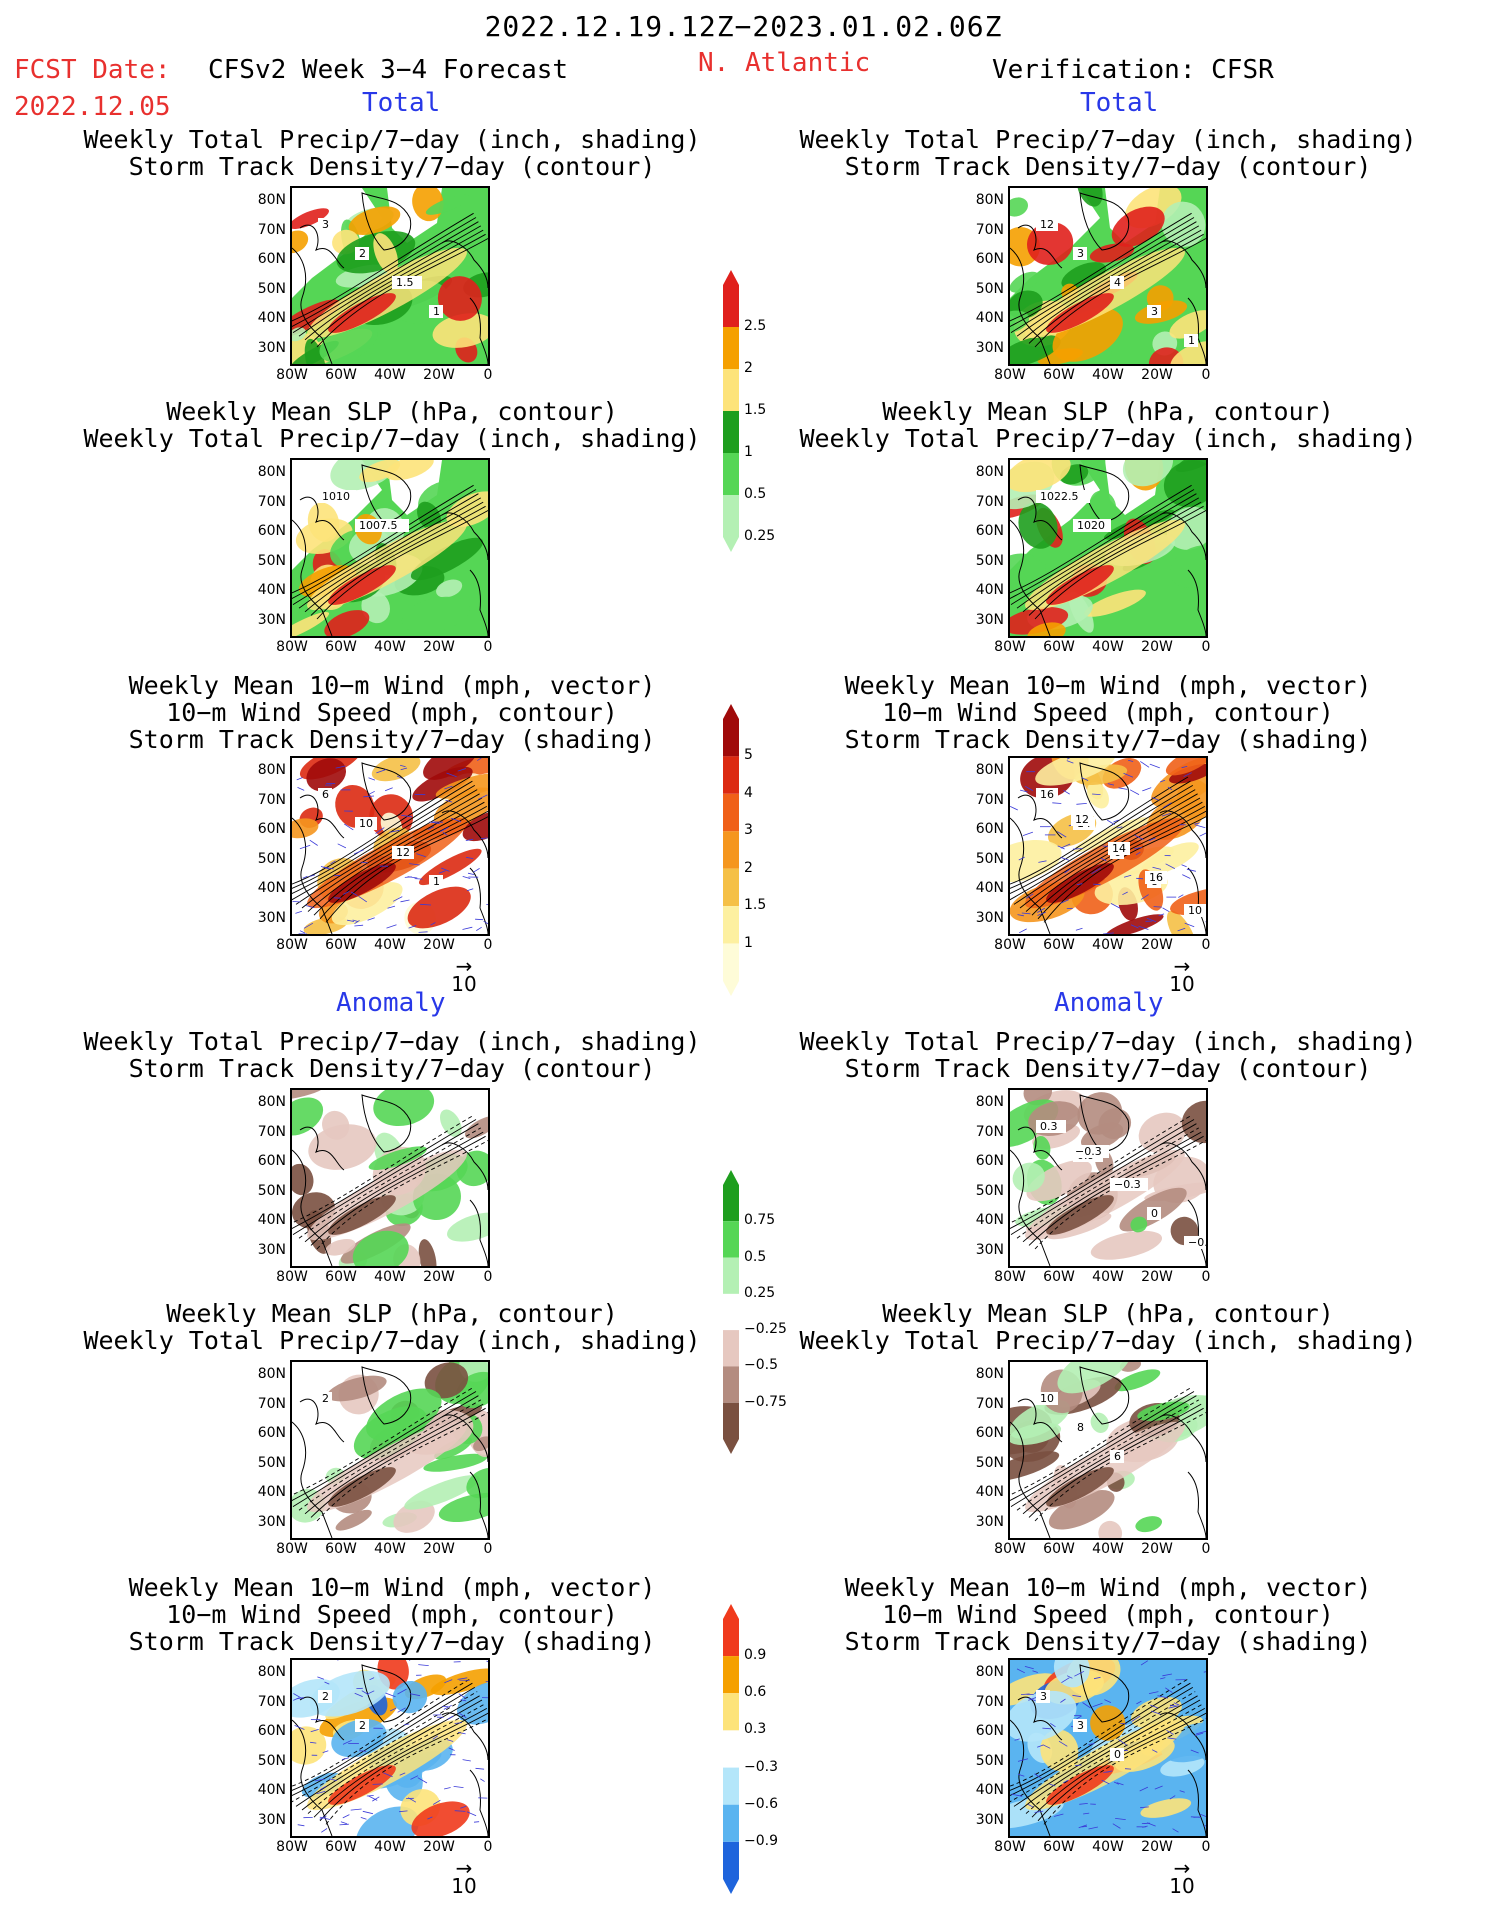 Image resolution: width=1487 pixels, height=1925 pixels. I want to click on colorbar, so click(731, 1751).